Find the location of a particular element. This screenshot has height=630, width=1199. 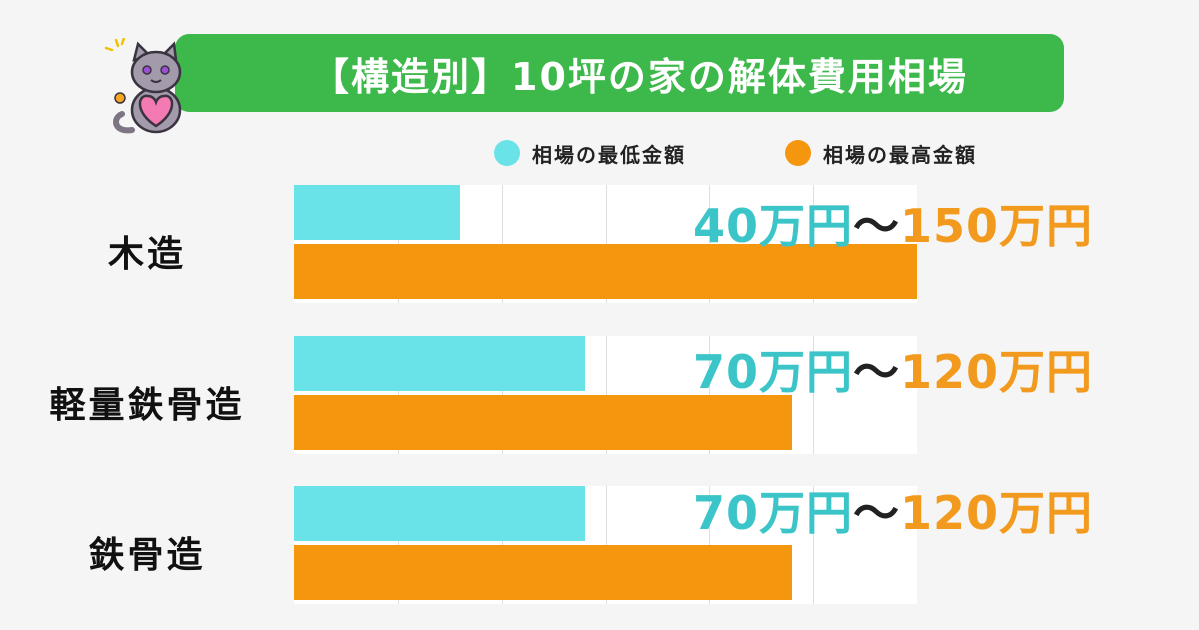

title-banner: 【構造別】10坪の家の解体費用相場 is located at coordinates (619, 73).